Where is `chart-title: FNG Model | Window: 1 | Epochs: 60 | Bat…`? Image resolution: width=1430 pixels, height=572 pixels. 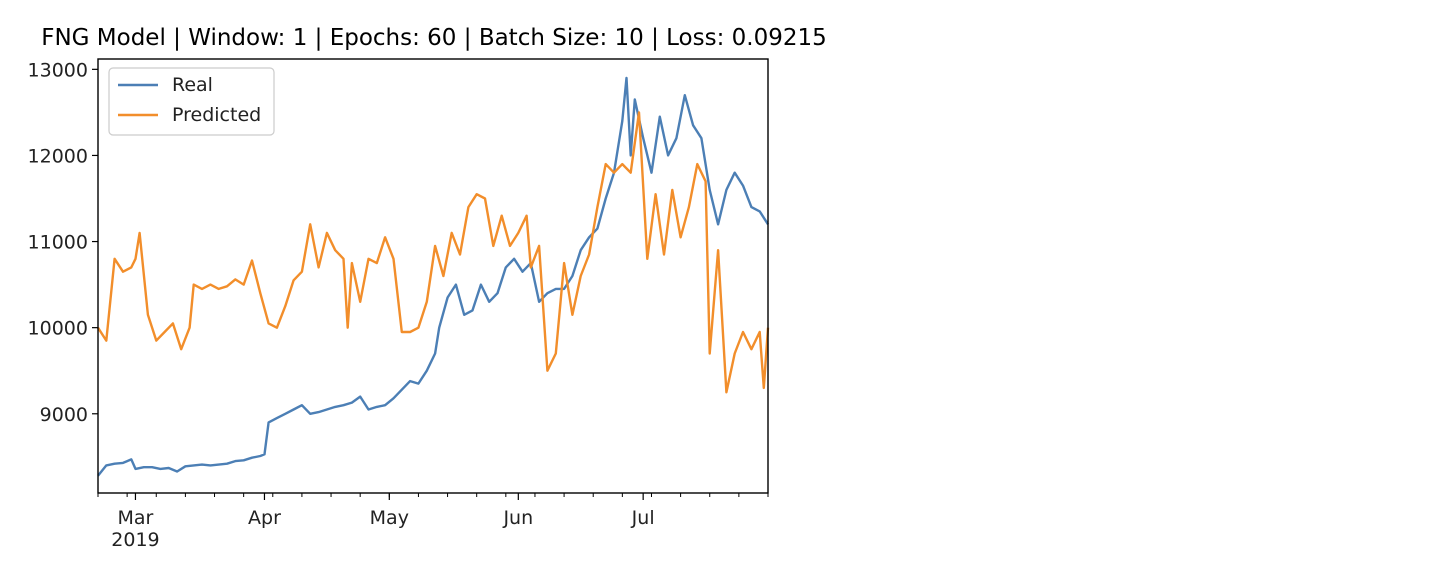 chart-title: FNG Model | Window: 1 | Epochs: 60 | Bat… is located at coordinates (434, 38).